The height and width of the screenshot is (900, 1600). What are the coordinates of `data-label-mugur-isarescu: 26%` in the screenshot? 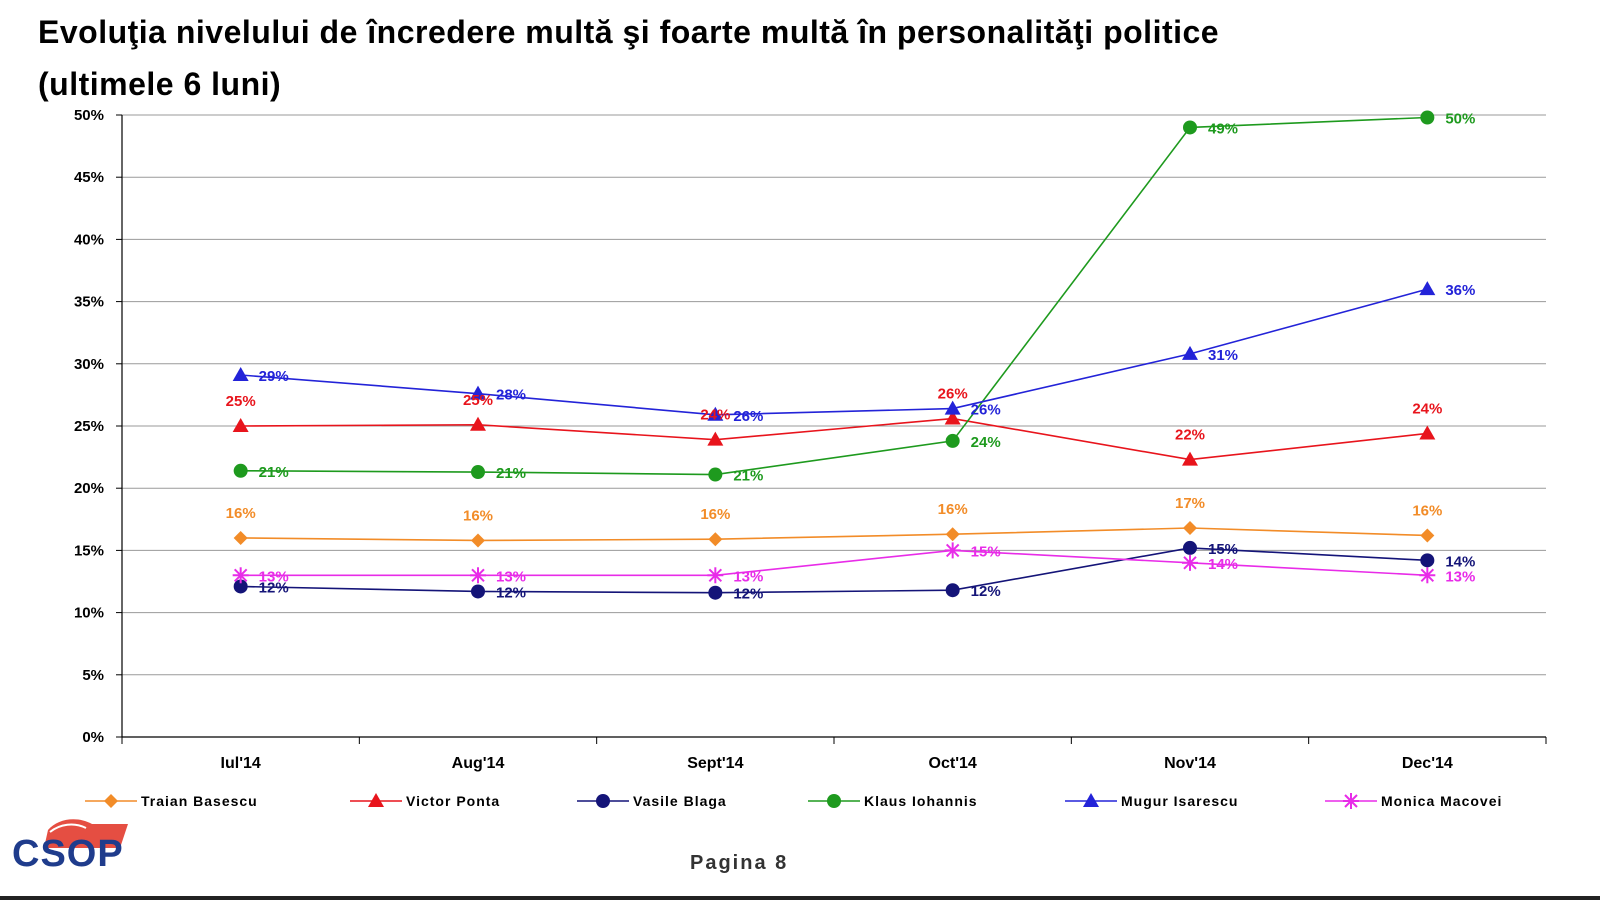 It's located at (748, 416).